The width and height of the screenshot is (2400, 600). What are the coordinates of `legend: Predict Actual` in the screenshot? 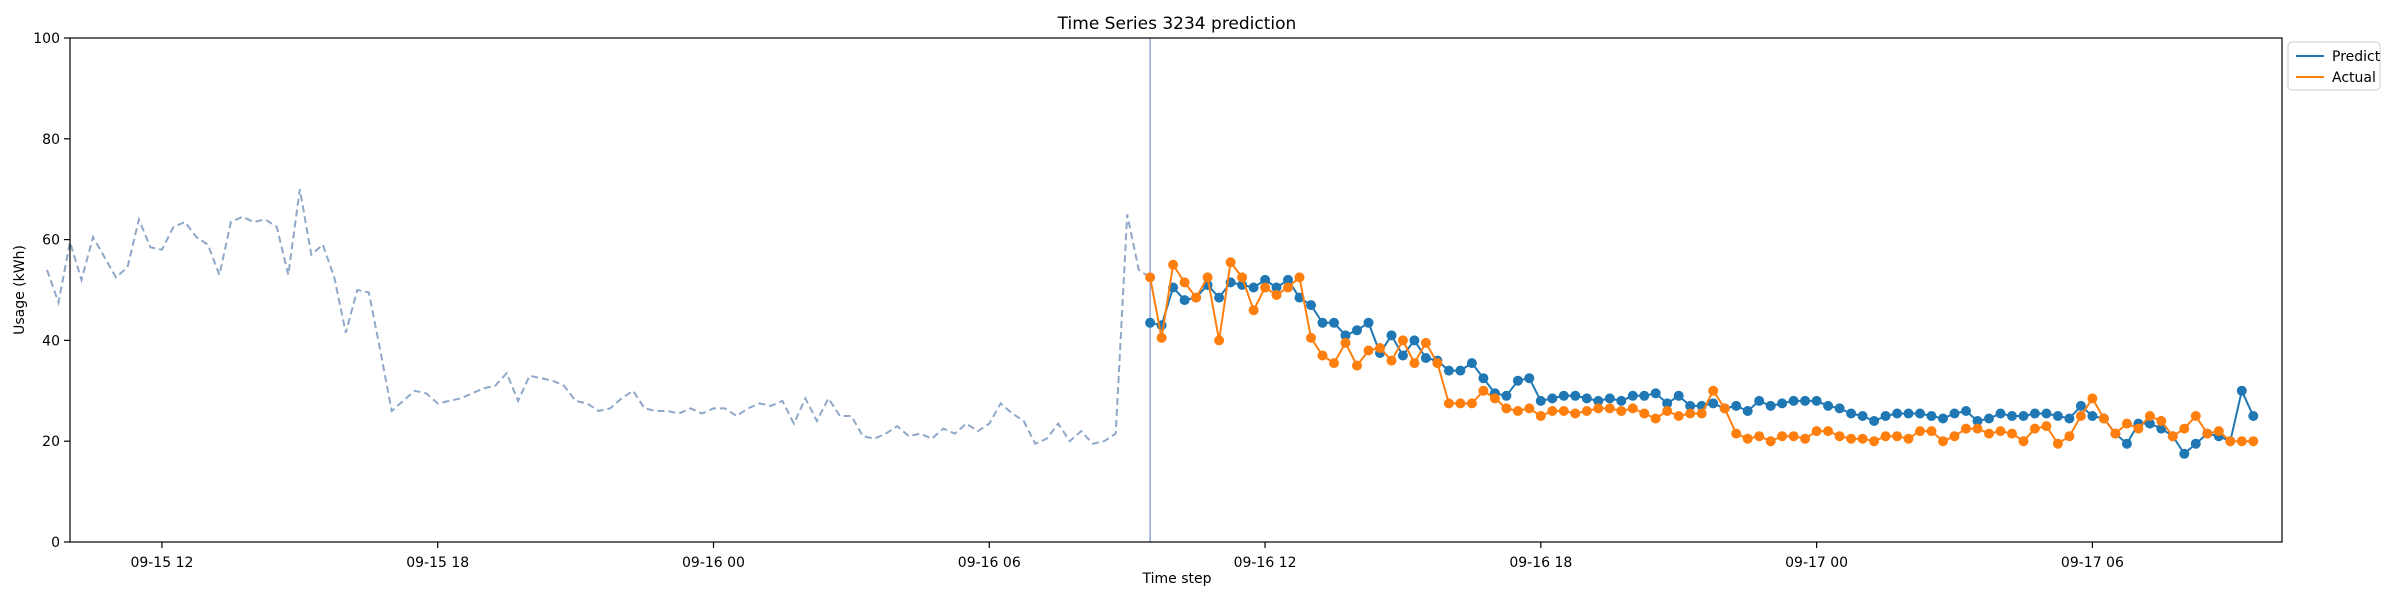 It's located at (2334, 66).